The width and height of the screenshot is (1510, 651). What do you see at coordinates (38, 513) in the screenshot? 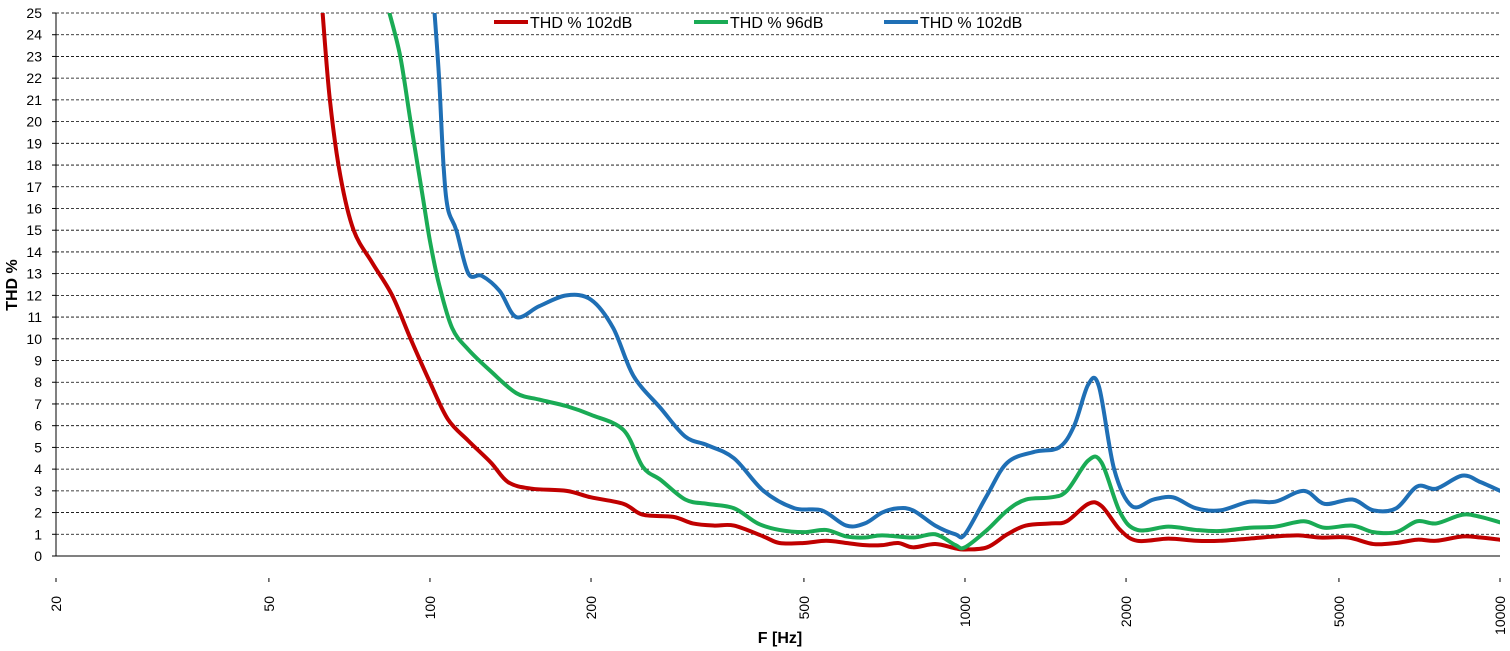
I see `y-tick-label-2: 2` at bounding box center [38, 513].